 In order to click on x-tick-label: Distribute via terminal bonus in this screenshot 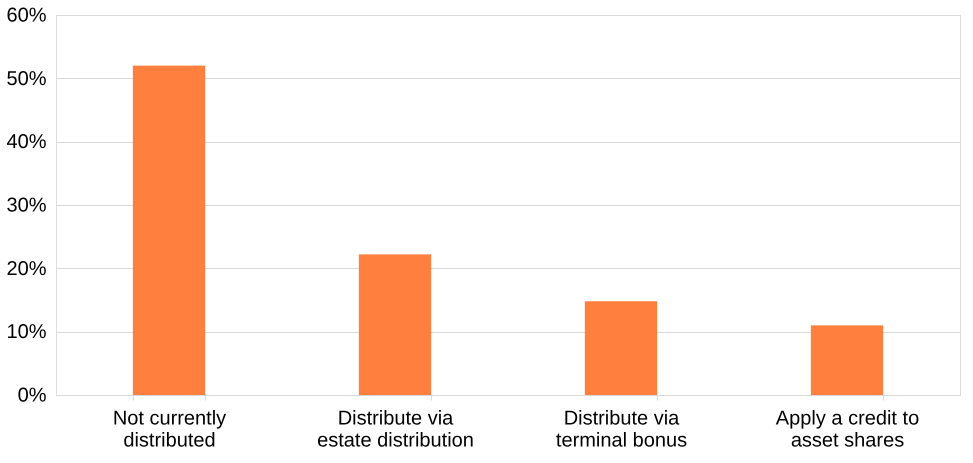, I will do `click(622, 430)`.